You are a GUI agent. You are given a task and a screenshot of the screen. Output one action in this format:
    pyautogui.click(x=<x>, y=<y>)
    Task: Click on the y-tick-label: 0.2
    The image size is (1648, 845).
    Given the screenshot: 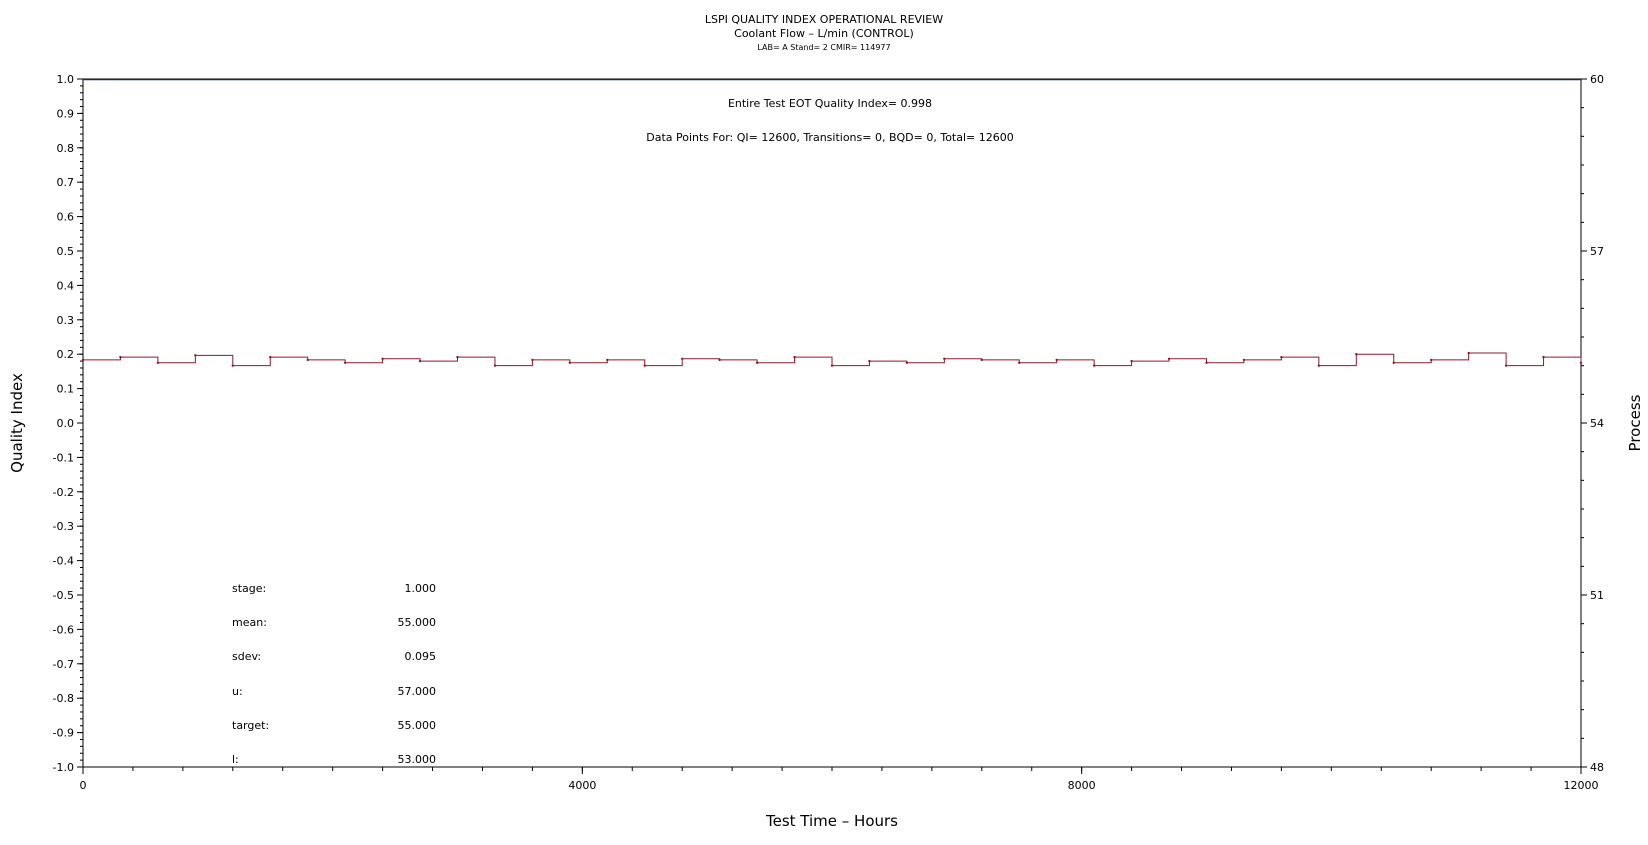 What is the action you would take?
    pyautogui.click(x=66, y=354)
    